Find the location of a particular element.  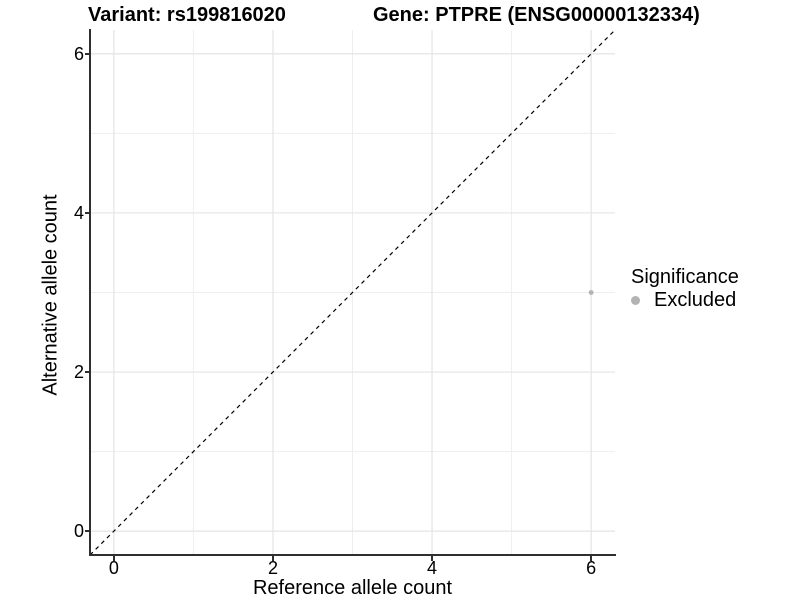

legend-item-label: Excluded is located at coordinates (695, 299).